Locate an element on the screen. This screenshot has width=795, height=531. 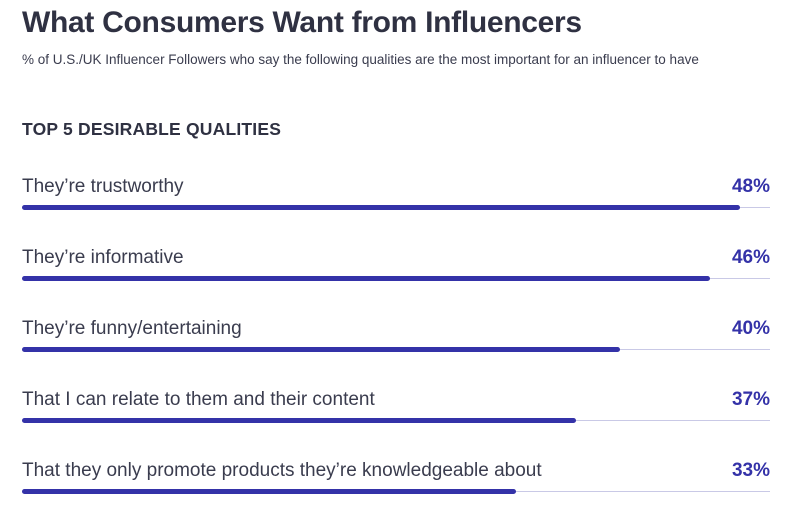
bar-value-label: 46% is located at coordinates (750, 257).